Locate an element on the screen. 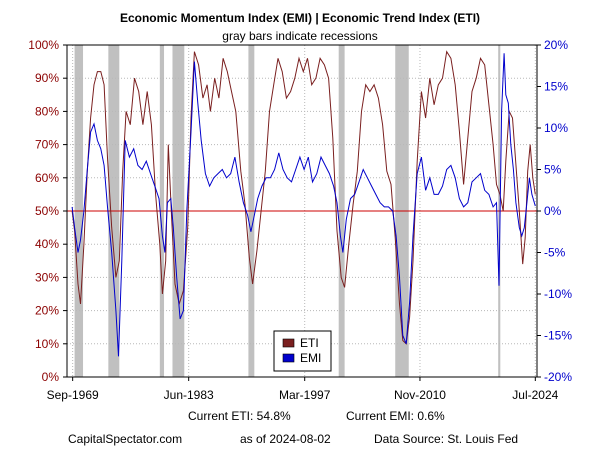 The height and width of the screenshot is (450, 600). left-tick-label-9: 90% is located at coordinates (47, 78).